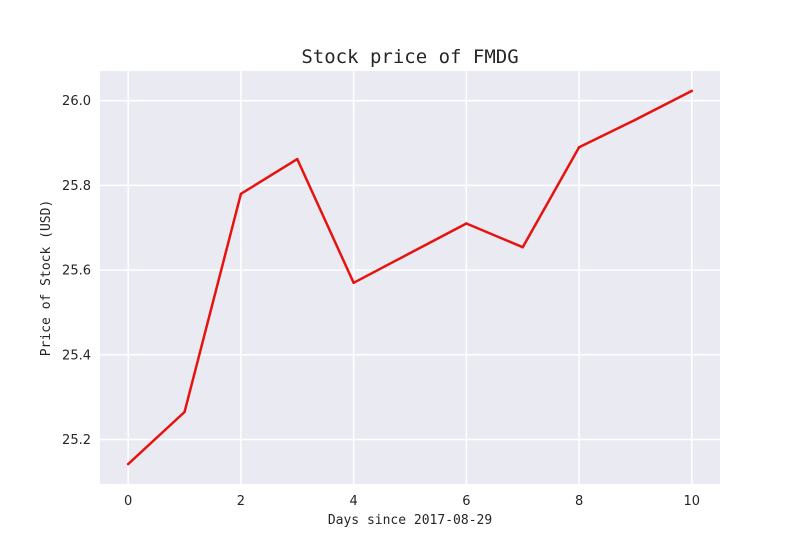 The height and width of the screenshot is (550, 800). What do you see at coordinates (410, 520) in the screenshot?
I see `x-axis-label: Days since 2017-08-29` at bounding box center [410, 520].